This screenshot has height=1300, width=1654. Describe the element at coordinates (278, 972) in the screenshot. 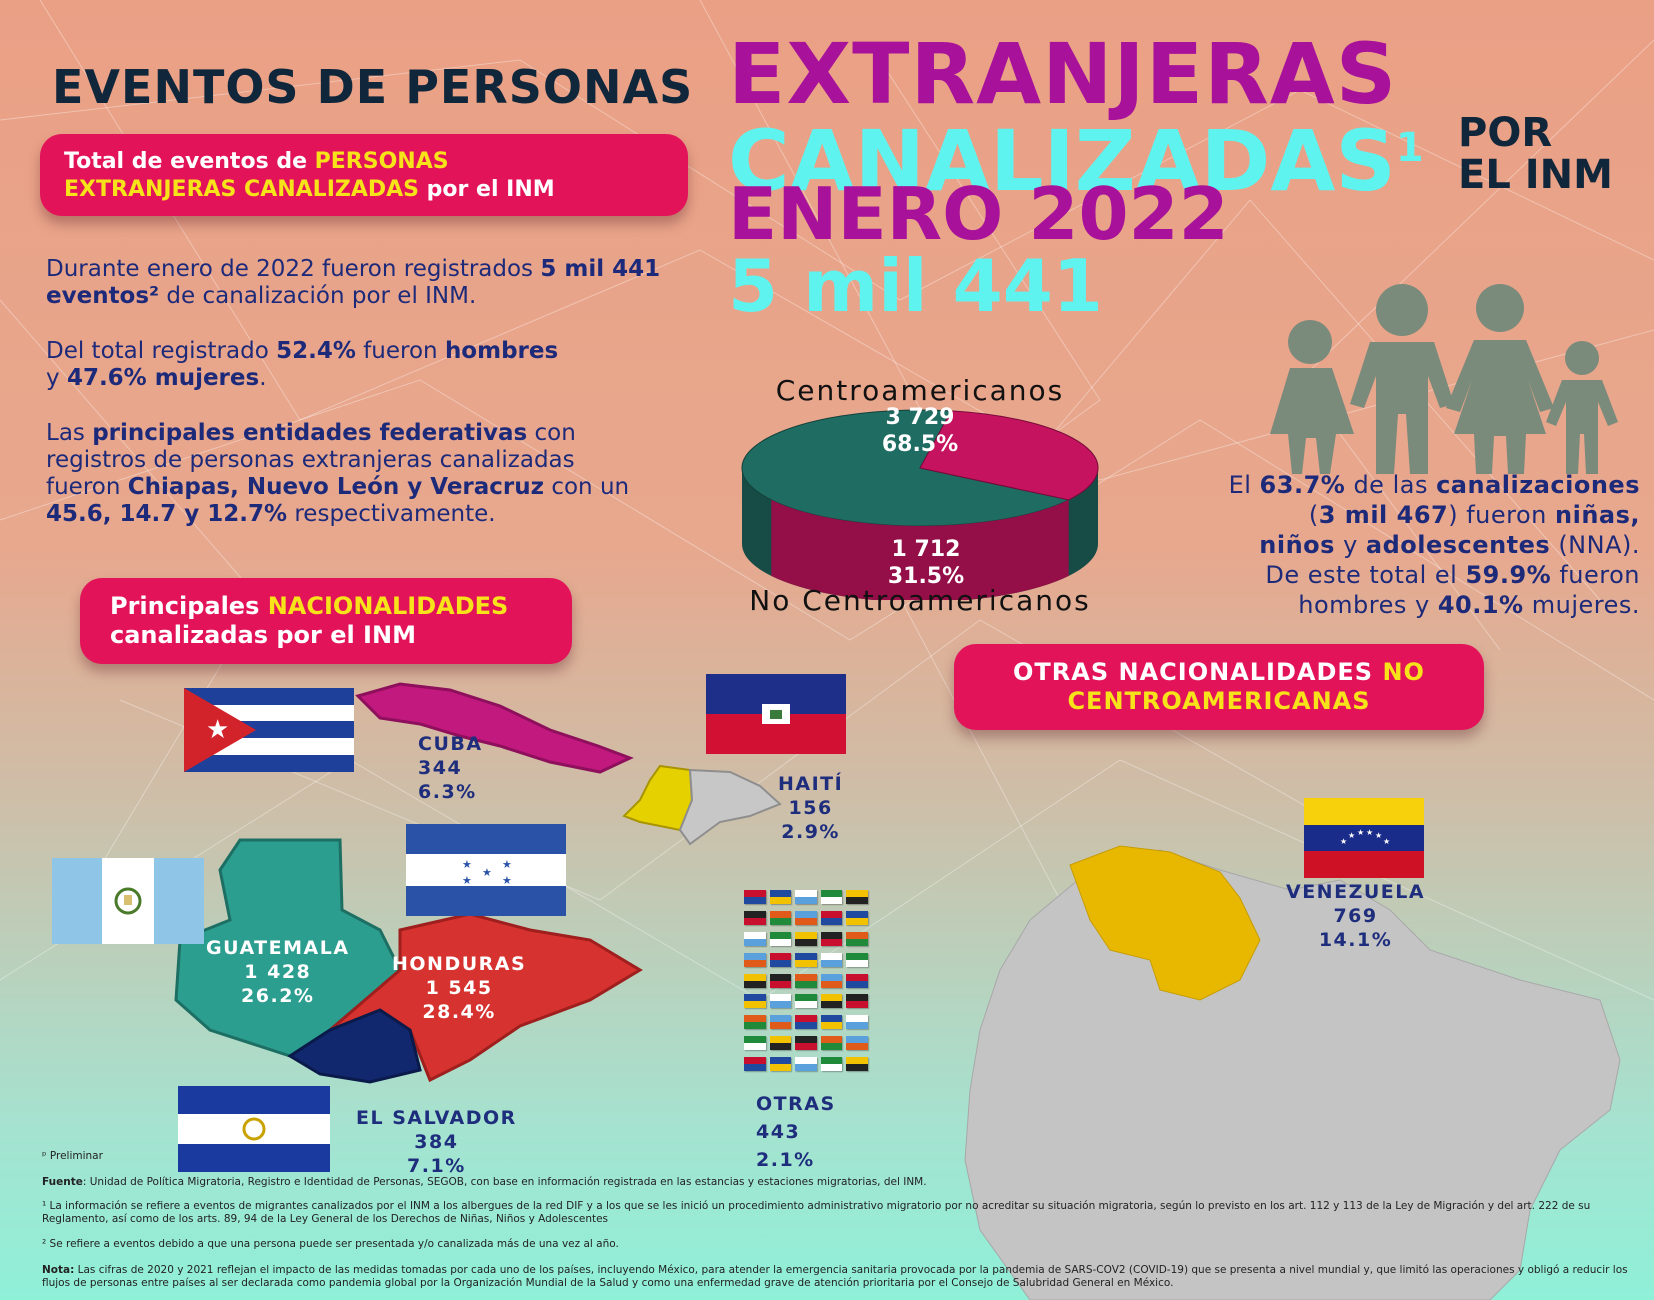

I see `guatemala-label: GUATEMALA 1 428 26.2%` at that location.